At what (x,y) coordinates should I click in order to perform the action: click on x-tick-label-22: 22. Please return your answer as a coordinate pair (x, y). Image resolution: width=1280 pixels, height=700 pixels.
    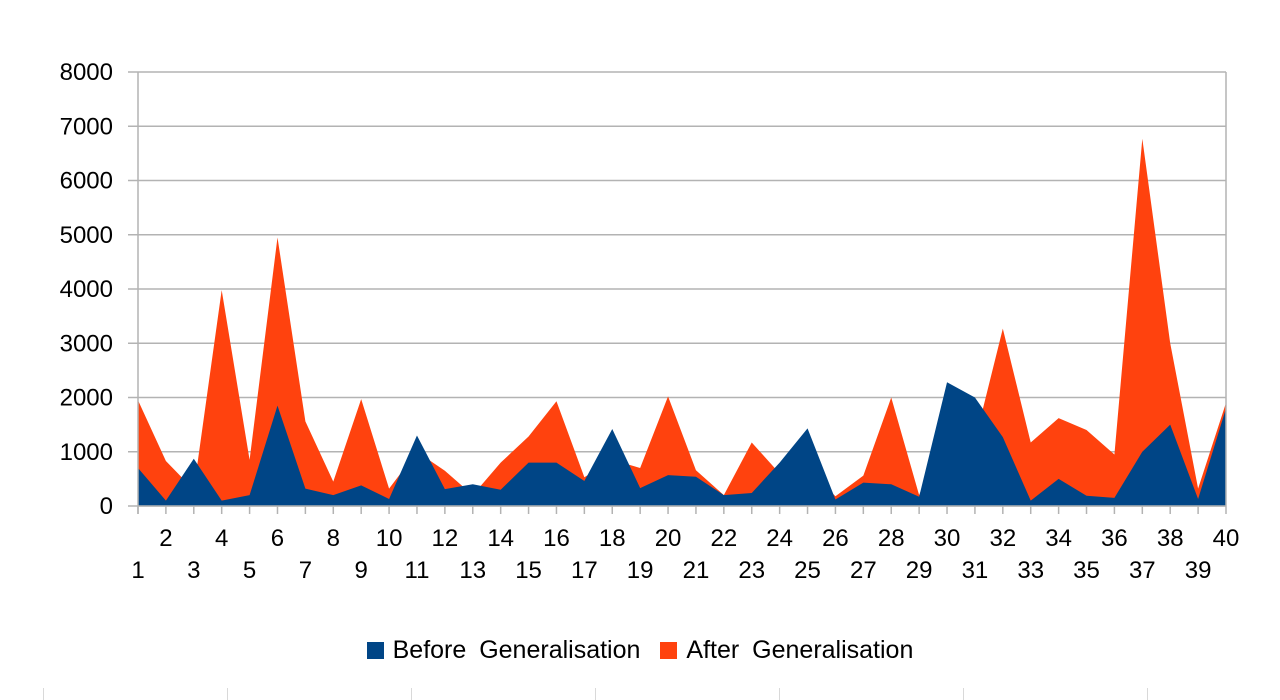
    Looking at the image, I should click on (723, 538).